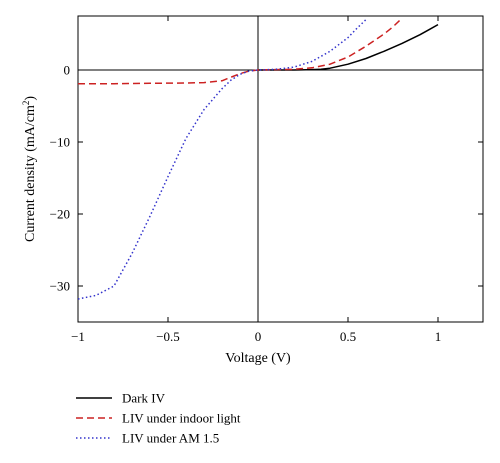 The image size is (500, 463). I want to click on y-tick-label: −10, so click(60, 142).